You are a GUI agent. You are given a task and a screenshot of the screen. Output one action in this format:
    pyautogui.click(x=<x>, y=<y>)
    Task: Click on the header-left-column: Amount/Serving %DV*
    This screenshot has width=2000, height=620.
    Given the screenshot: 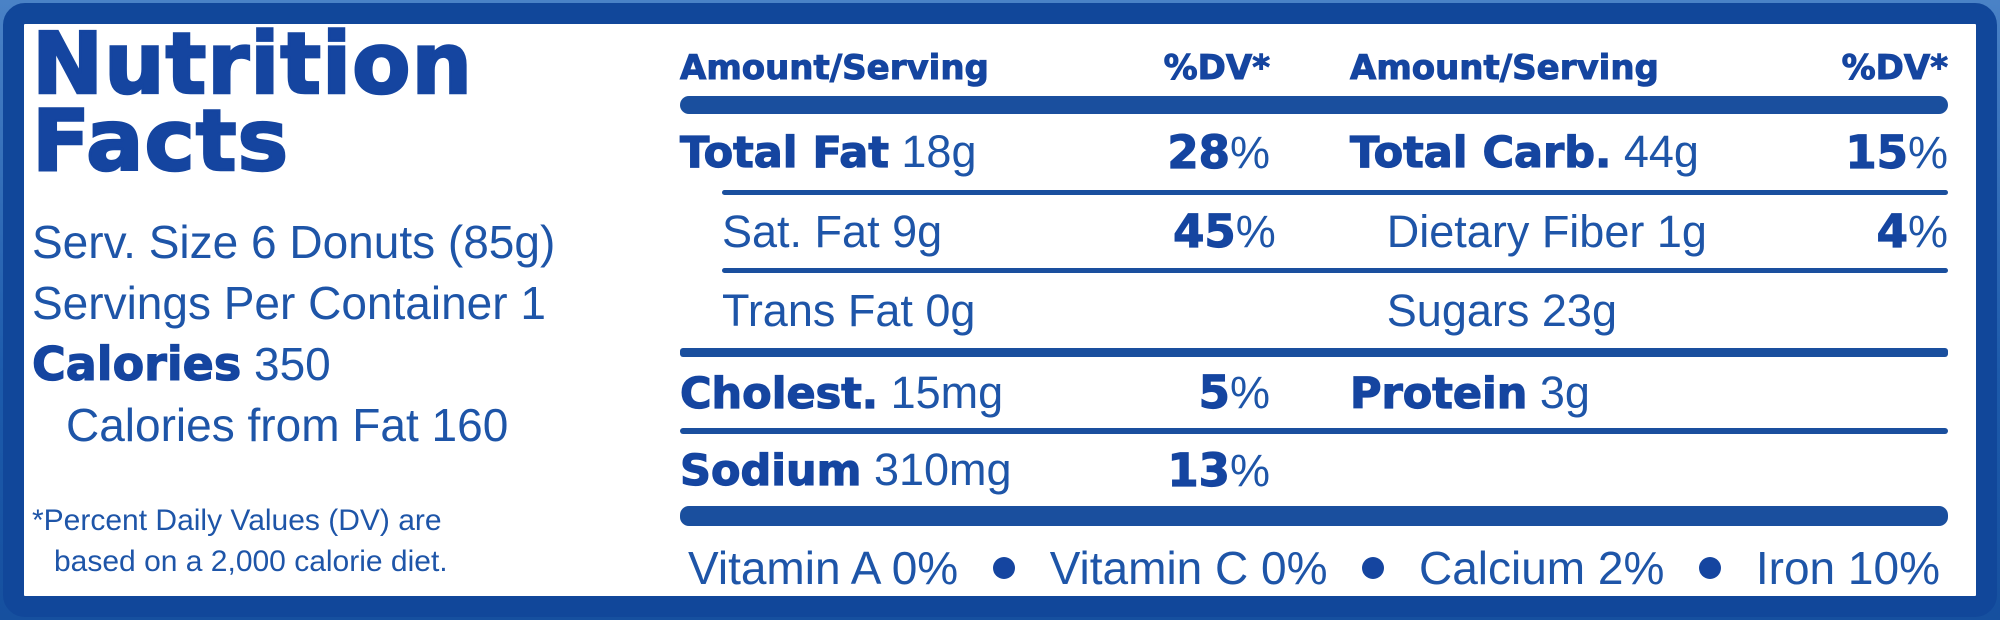 What is the action you would take?
    pyautogui.click(x=975, y=68)
    